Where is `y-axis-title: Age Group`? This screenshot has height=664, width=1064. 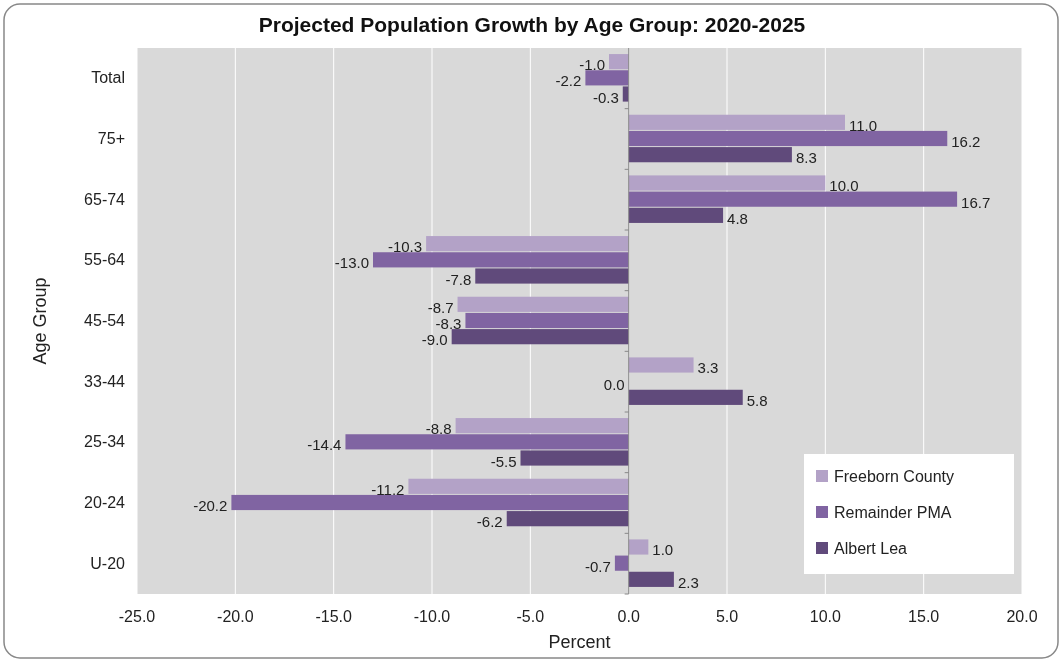 y-axis-title: Age Group is located at coordinates (40, 321).